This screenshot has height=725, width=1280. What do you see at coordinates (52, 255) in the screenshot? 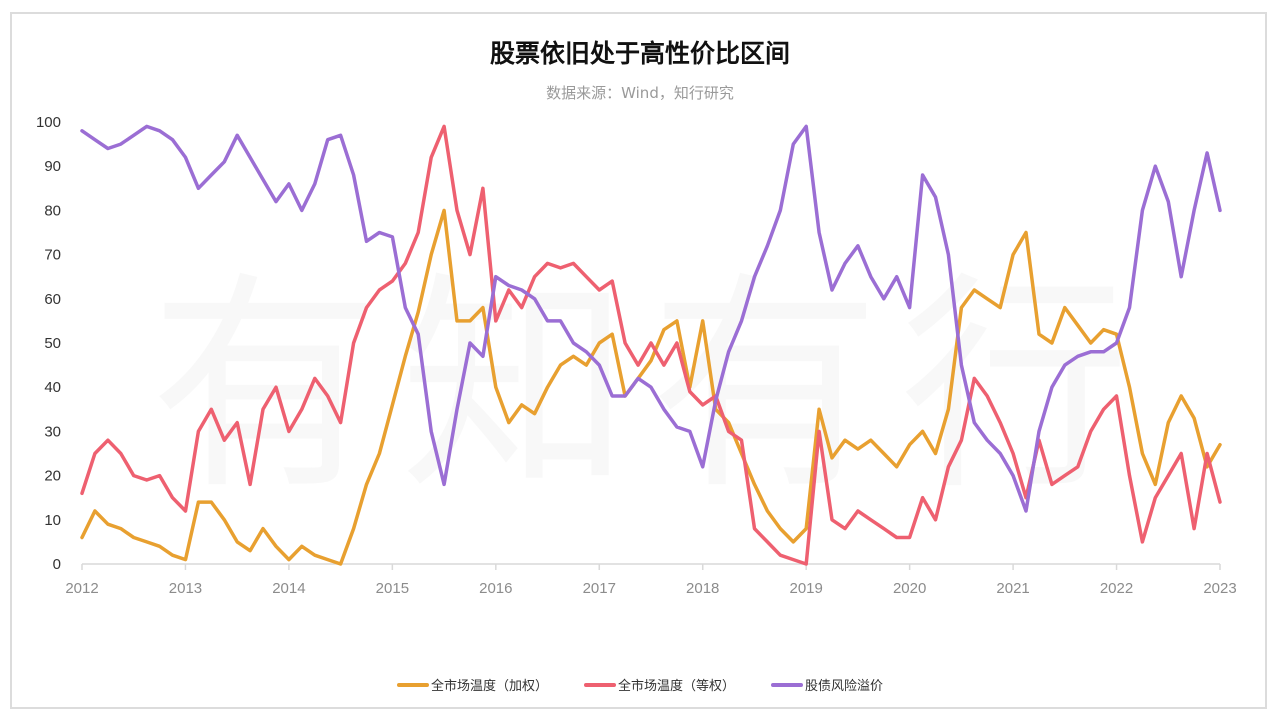
I see `y-tick-label: 70` at bounding box center [52, 255].